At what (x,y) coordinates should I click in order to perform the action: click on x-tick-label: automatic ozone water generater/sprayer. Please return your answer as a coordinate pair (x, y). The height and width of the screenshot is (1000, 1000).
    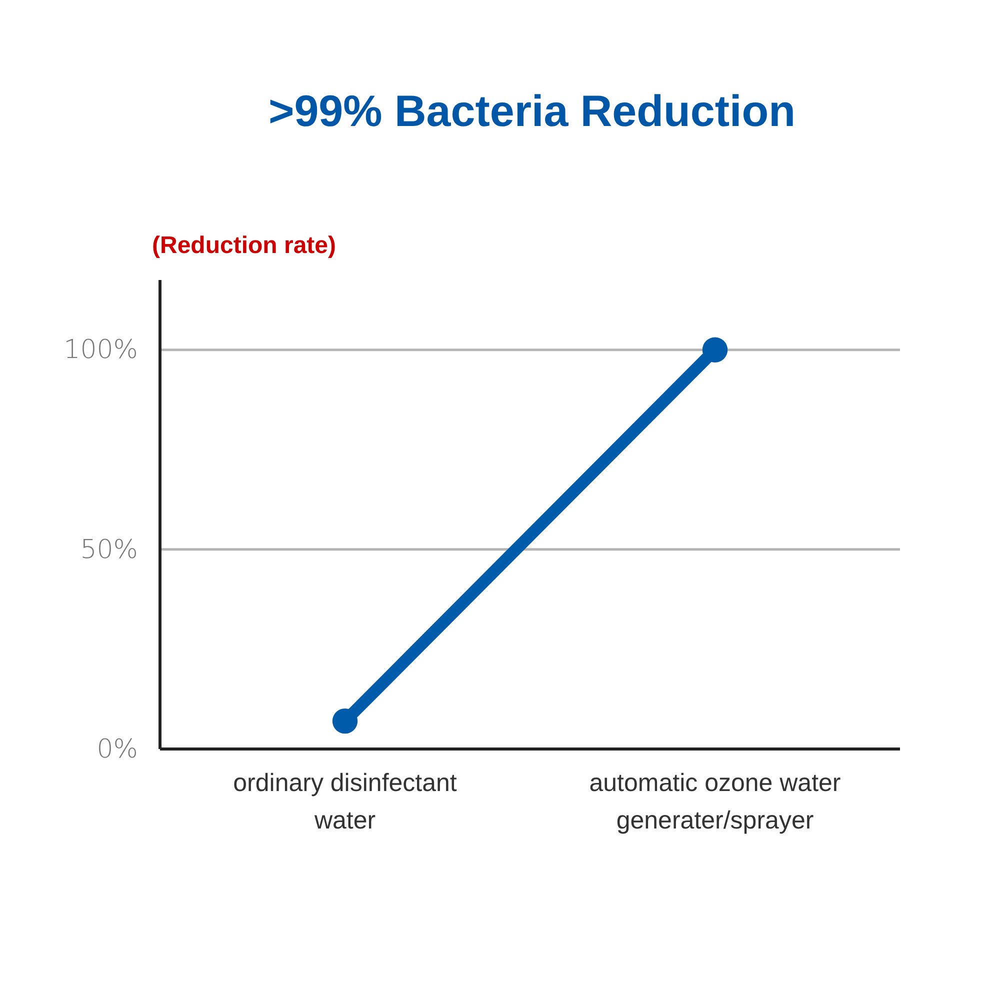
    Looking at the image, I should click on (715, 801).